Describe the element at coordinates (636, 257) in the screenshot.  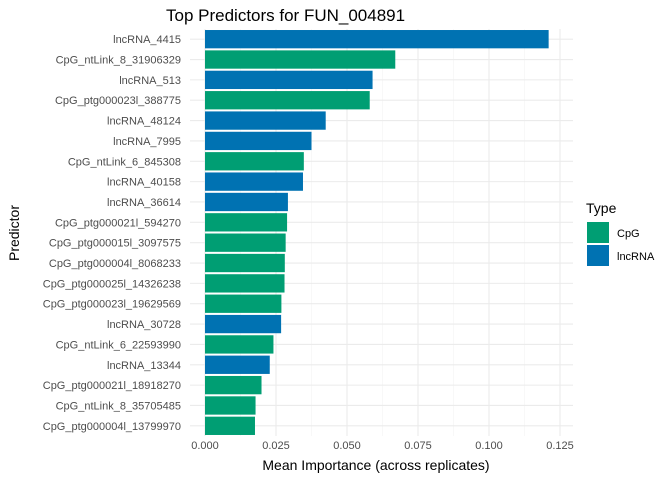
I see `legend-label: lncRNA` at that location.